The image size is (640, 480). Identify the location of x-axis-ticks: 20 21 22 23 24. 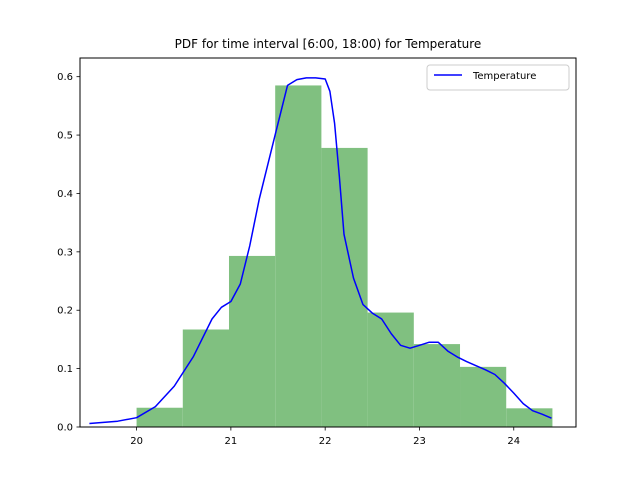
(325, 437).